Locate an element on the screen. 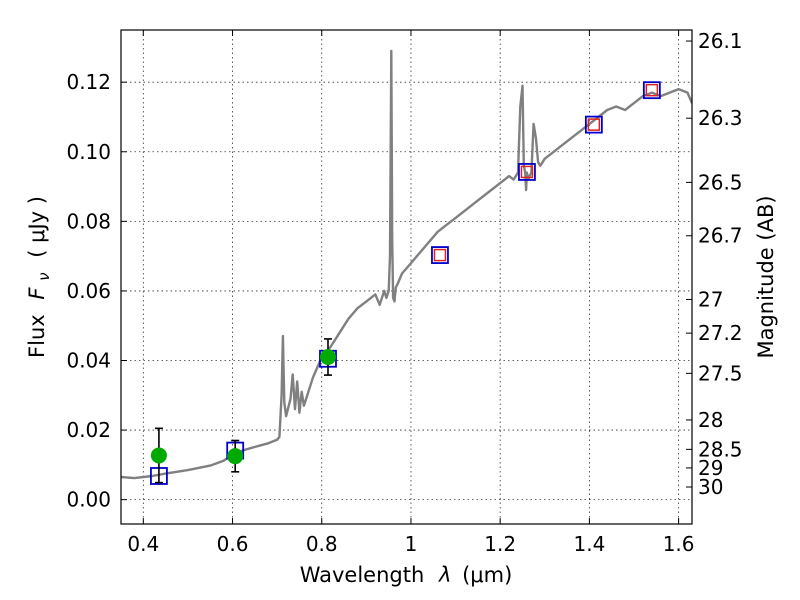 The width and height of the screenshot is (800, 600). y-tick-label: 0.10 is located at coordinates (88, 152).